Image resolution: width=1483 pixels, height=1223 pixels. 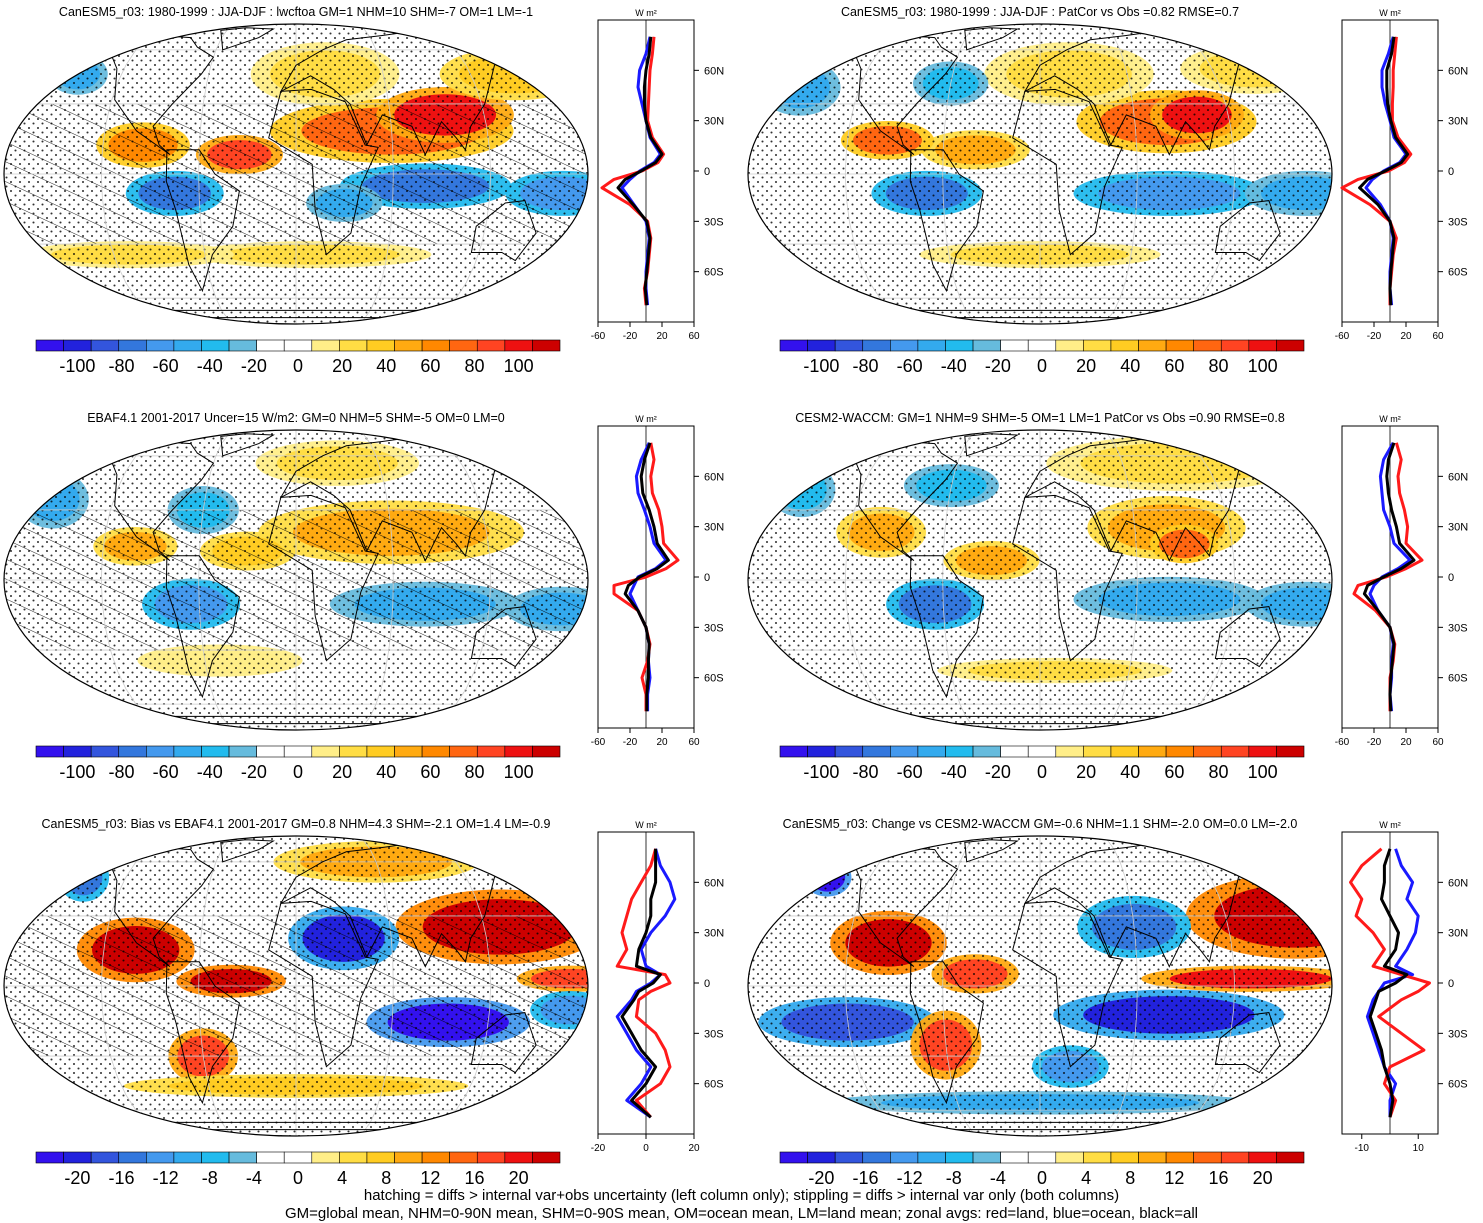 What do you see at coordinates (210, 1178) in the screenshot?
I see `colorbar-tick-label: -8` at bounding box center [210, 1178].